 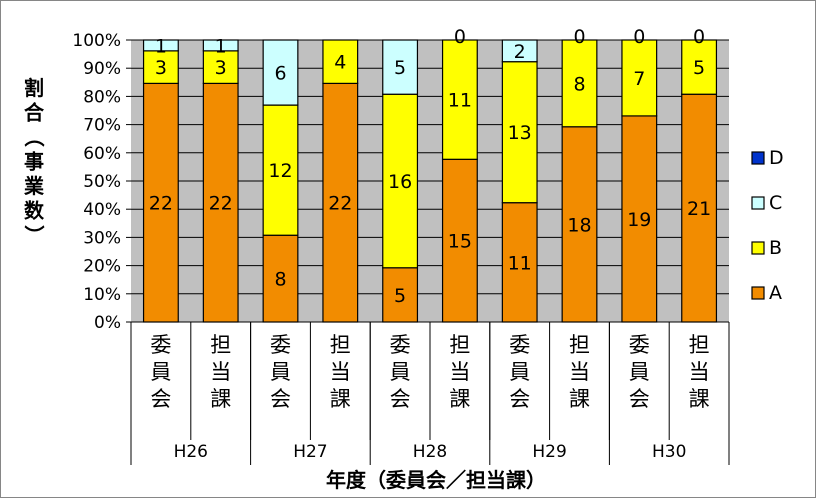 I want to click on y-axis-title: 割合（ 事業数）, so click(x=34, y=160).